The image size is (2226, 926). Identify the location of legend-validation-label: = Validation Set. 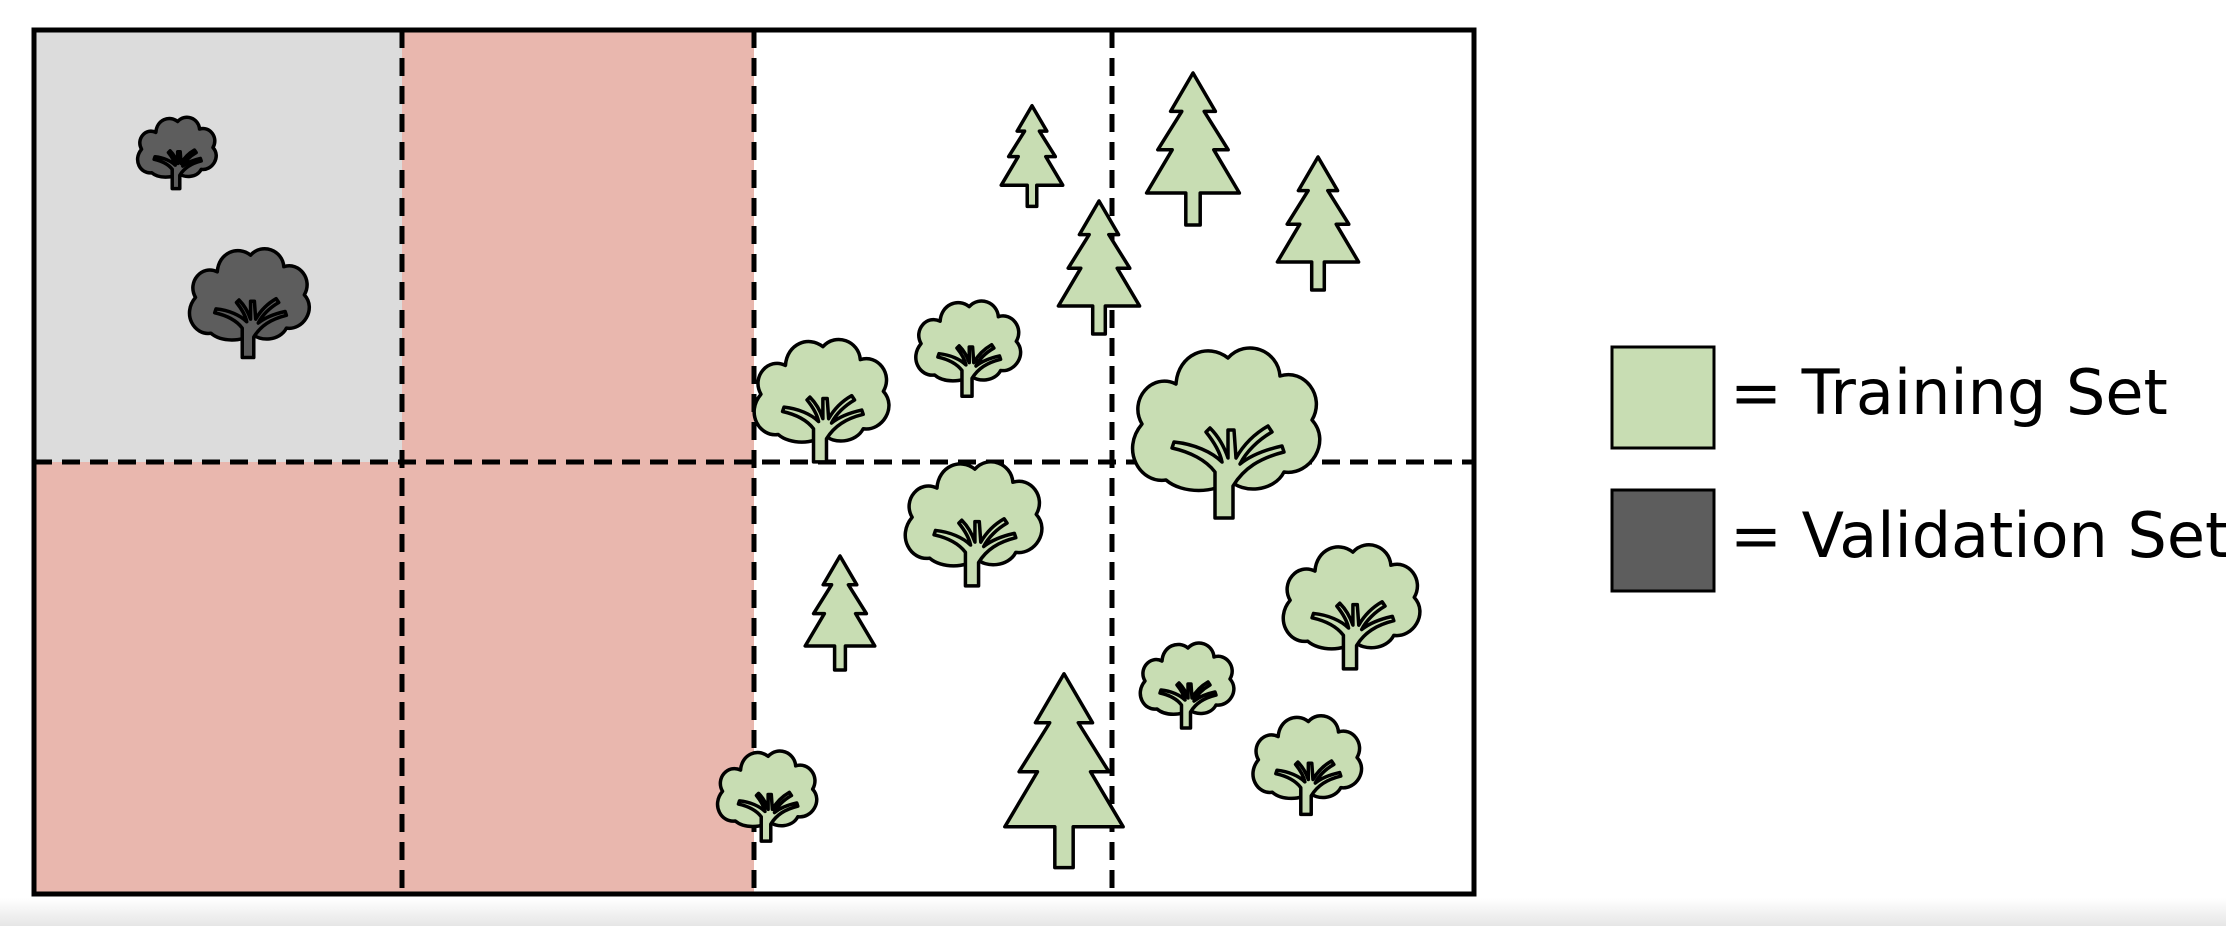
(1978, 535).